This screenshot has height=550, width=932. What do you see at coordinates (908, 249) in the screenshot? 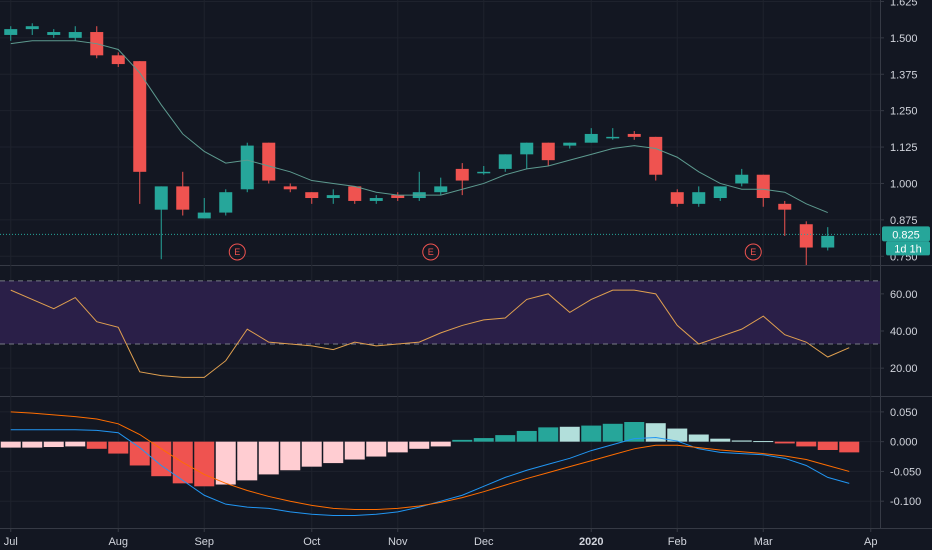
I see `timeframe-value: 1d 1h` at bounding box center [908, 249].